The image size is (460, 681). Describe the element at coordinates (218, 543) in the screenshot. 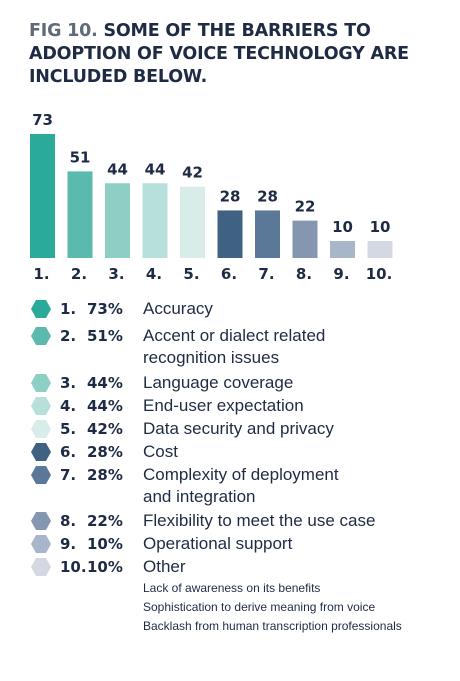

I see `legend-label: Operational support` at that location.